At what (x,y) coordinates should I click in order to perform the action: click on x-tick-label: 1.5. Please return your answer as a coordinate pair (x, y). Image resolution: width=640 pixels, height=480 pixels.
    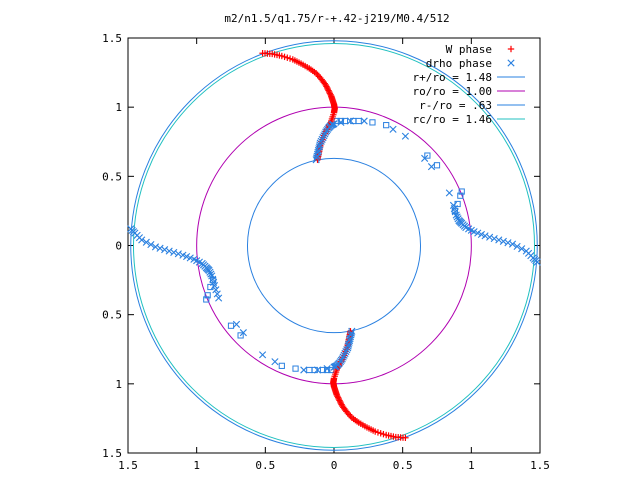
    Looking at the image, I should click on (128, 465).